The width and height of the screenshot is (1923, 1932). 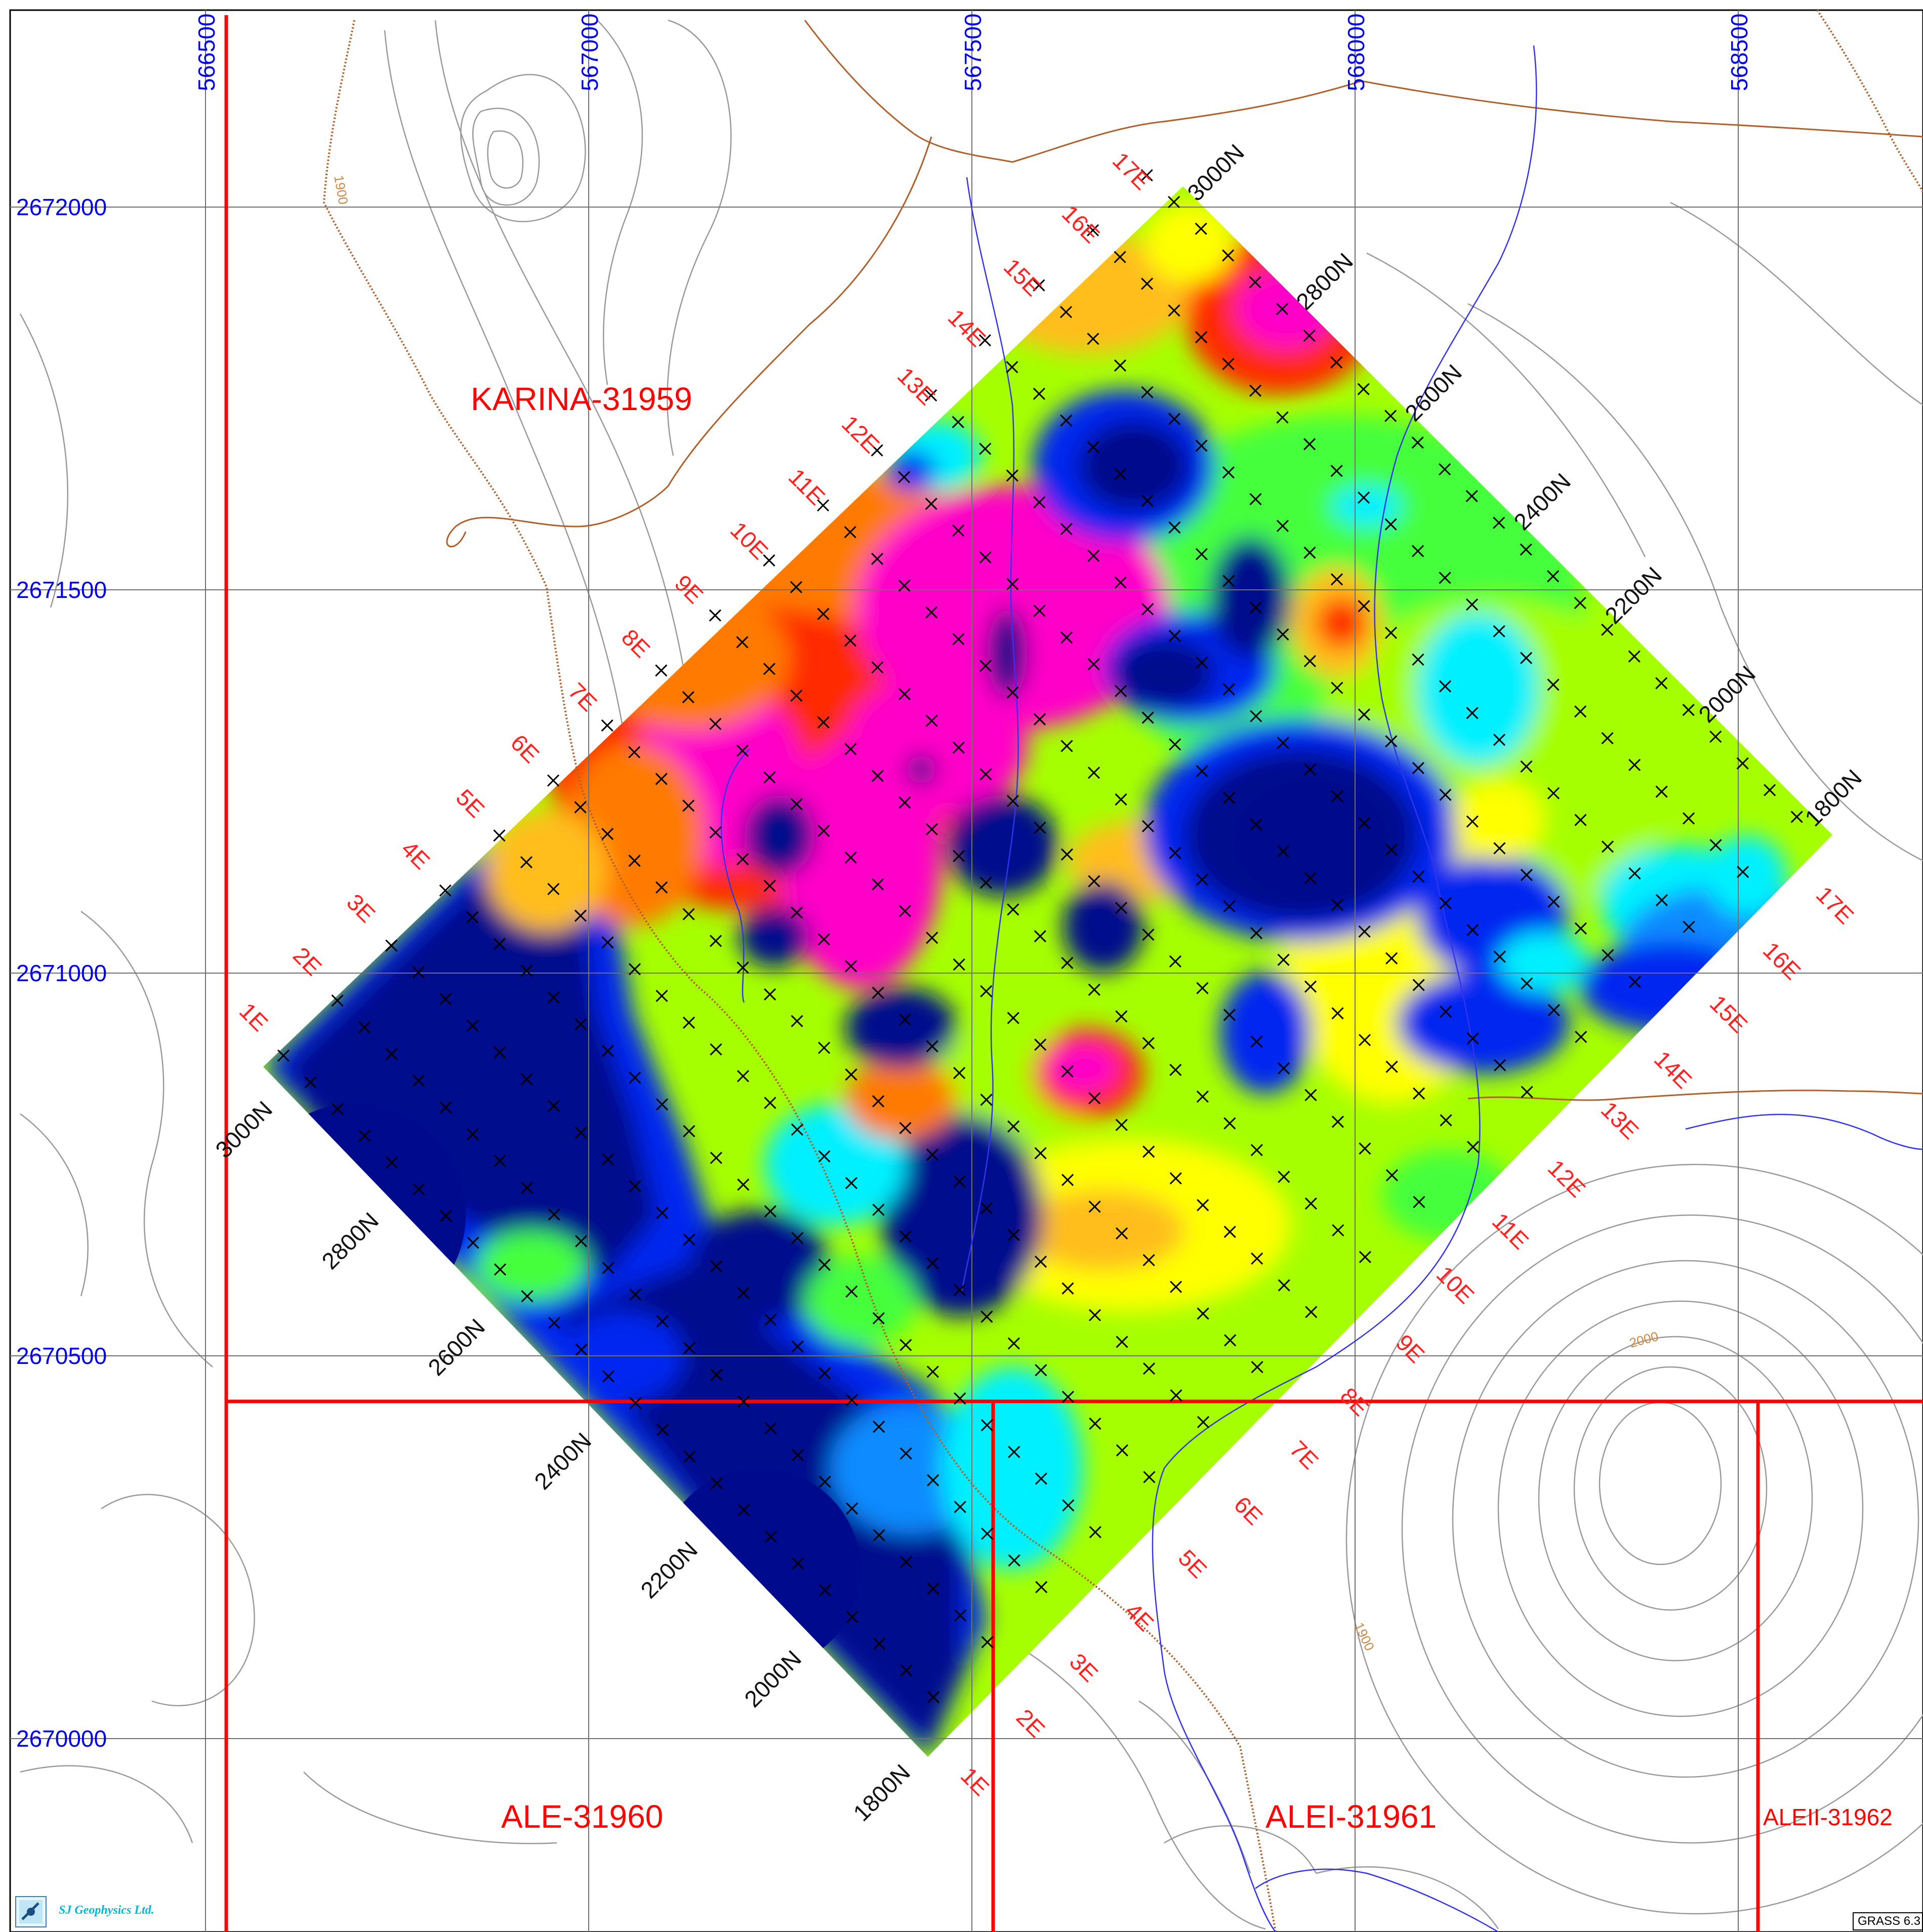 I want to click on northing-labels: 2672000 2671500 2671000 2670500 2670000, so click(x=62, y=973).